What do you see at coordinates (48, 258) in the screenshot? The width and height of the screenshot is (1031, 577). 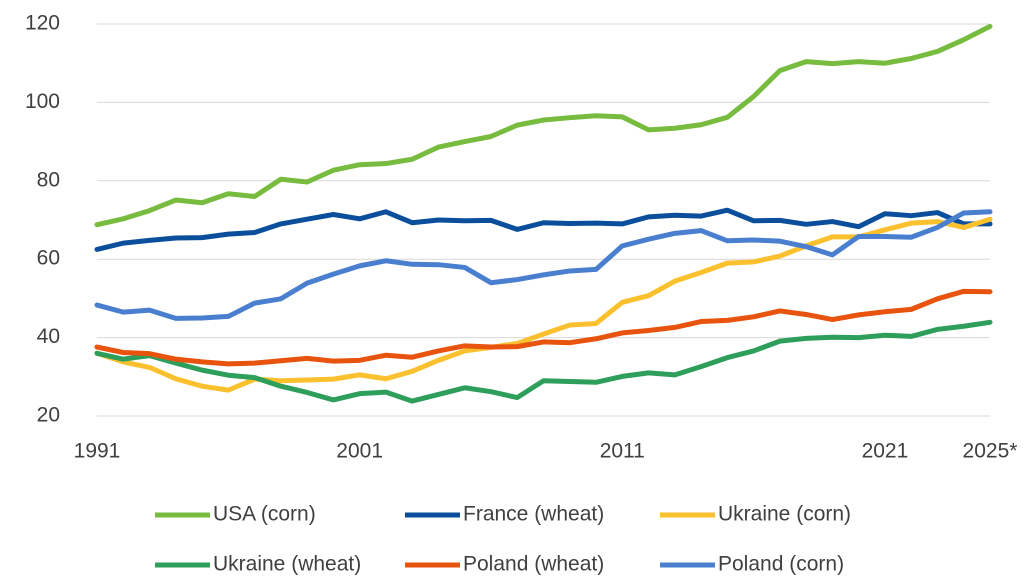 I see `y-tick-label: 60` at bounding box center [48, 258].